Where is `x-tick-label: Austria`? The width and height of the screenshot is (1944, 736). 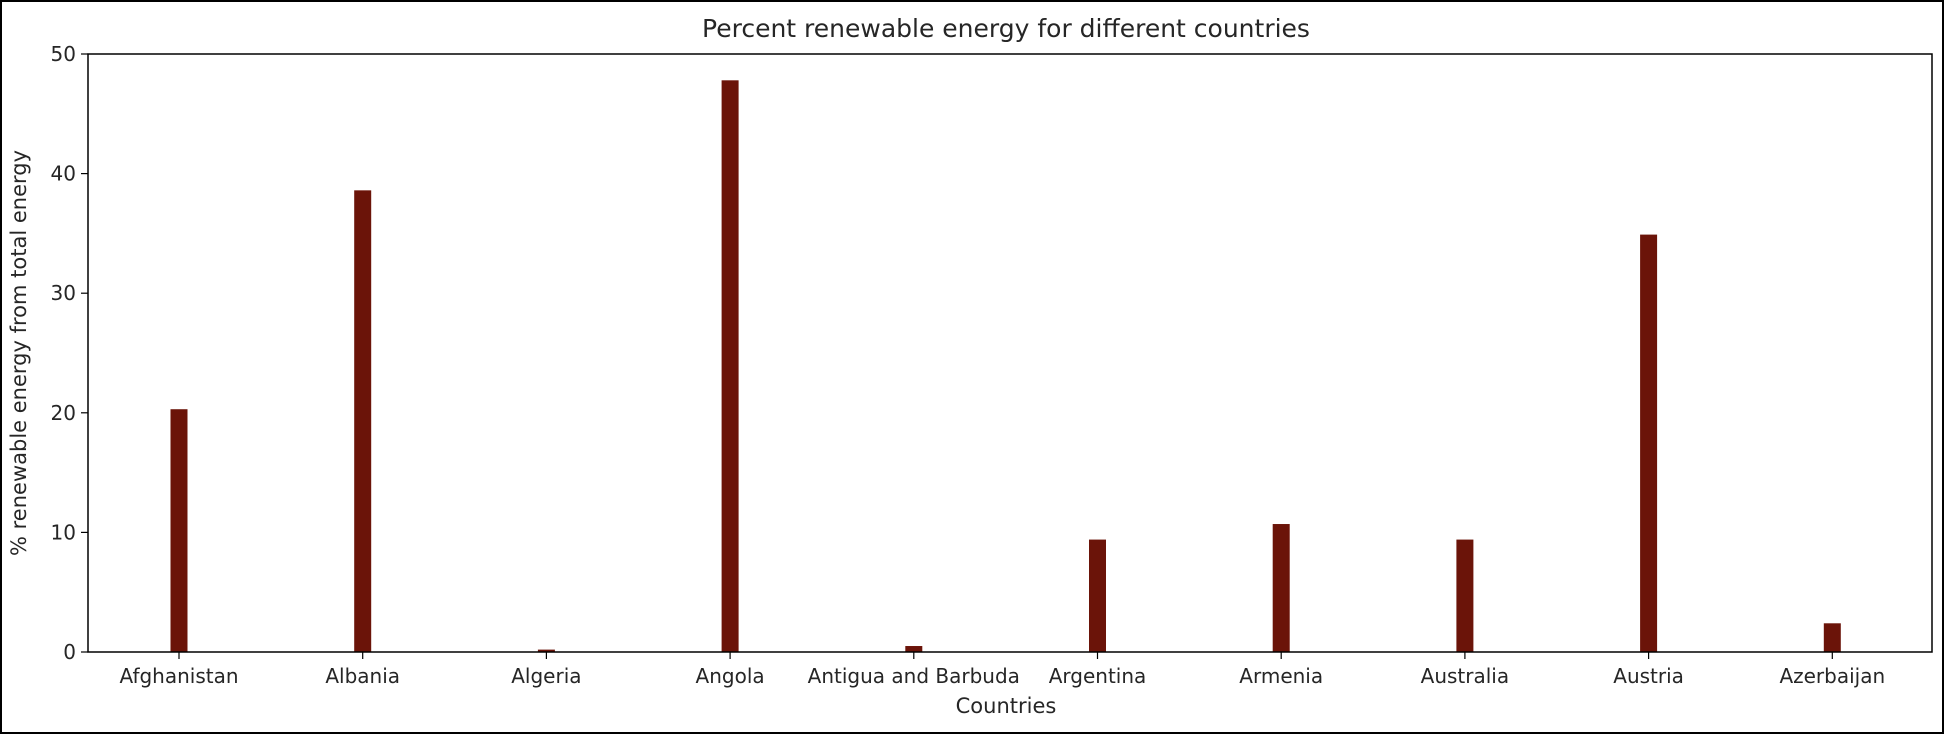 x-tick-label: Austria is located at coordinates (1648, 676).